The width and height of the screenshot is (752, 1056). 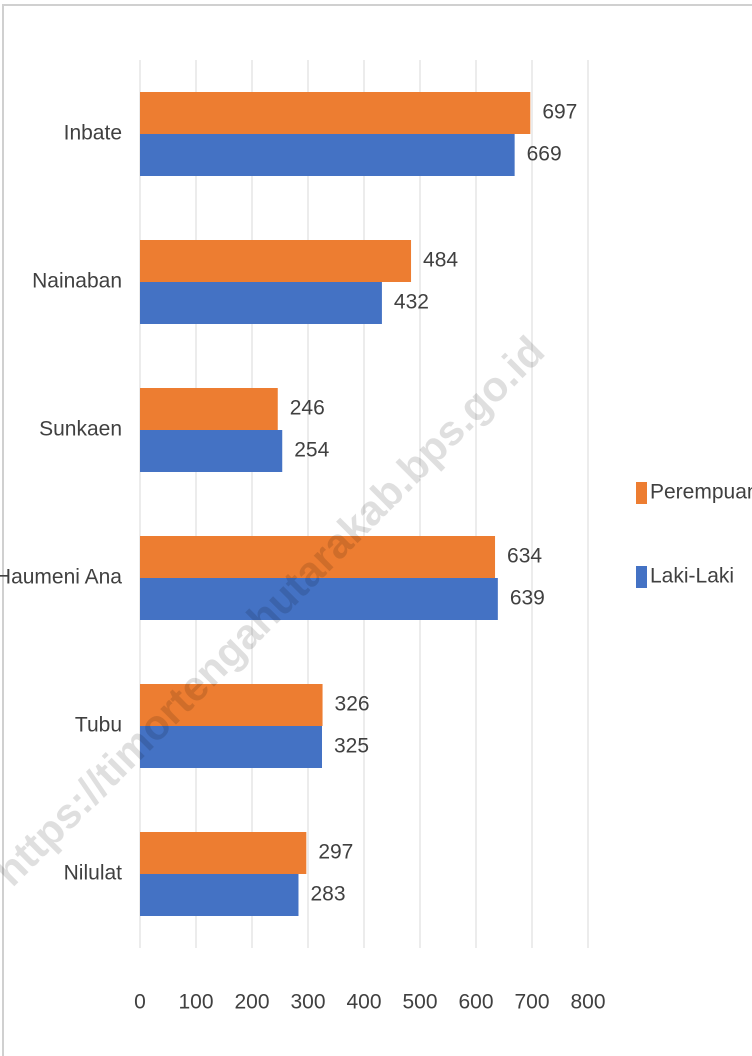 I want to click on x-tick-label: 600, so click(x=475, y=1002).